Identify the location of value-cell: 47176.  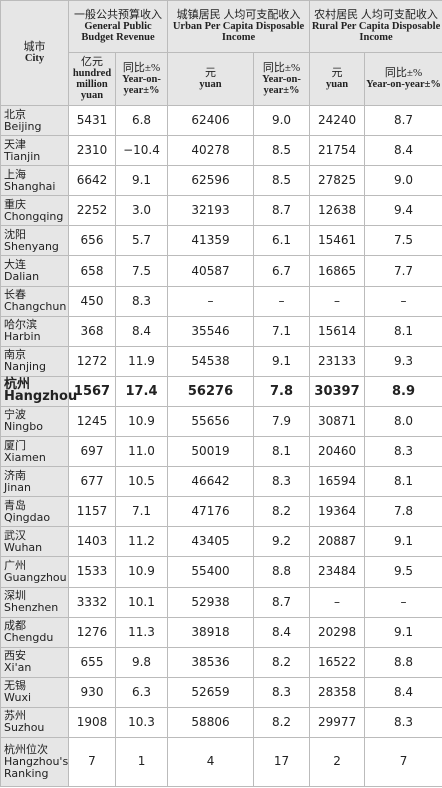
(211, 512).